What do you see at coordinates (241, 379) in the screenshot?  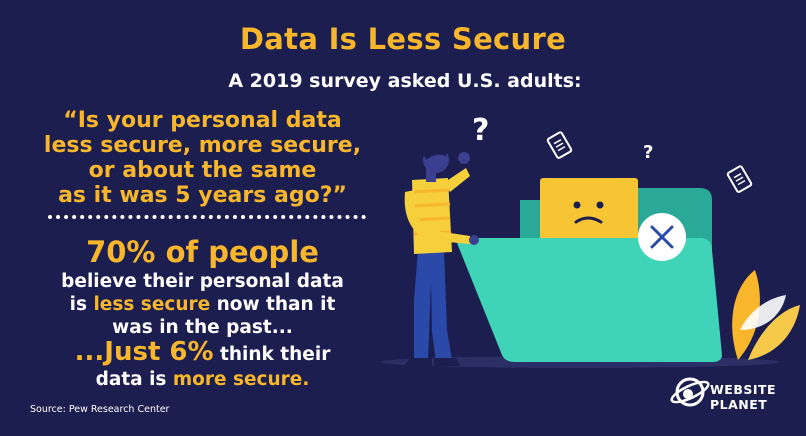 I see `stat-highlight: more secure.` at bounding box center [241, 379].